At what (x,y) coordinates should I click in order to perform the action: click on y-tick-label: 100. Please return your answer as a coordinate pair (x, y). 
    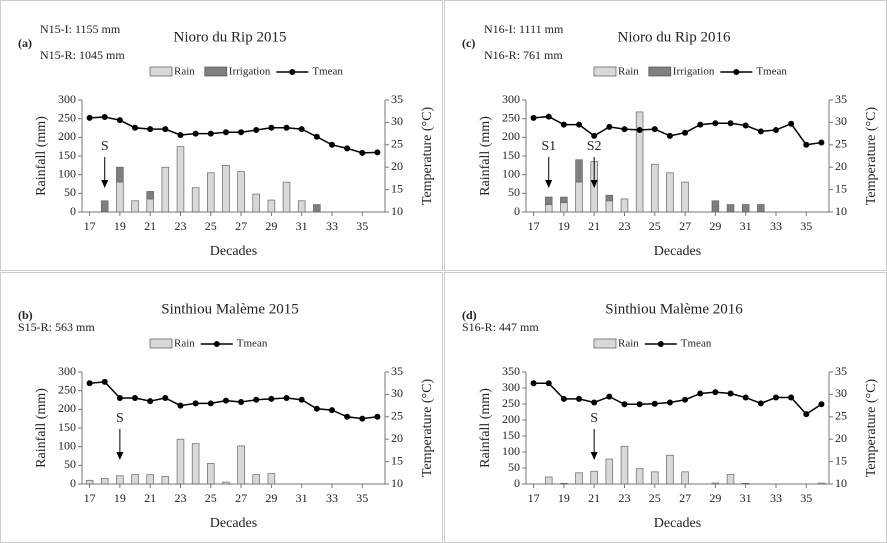
    Looking at the image, I should click on (511, 173).